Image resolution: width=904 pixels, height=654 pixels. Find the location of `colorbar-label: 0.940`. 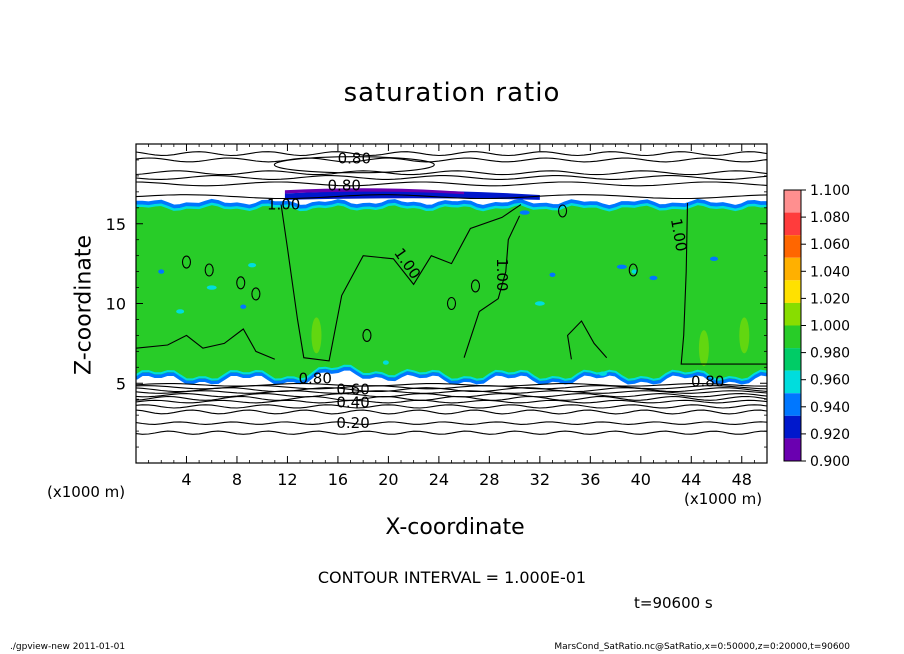

colorbar-label: 0.940 is located at coordinates (830, 408).